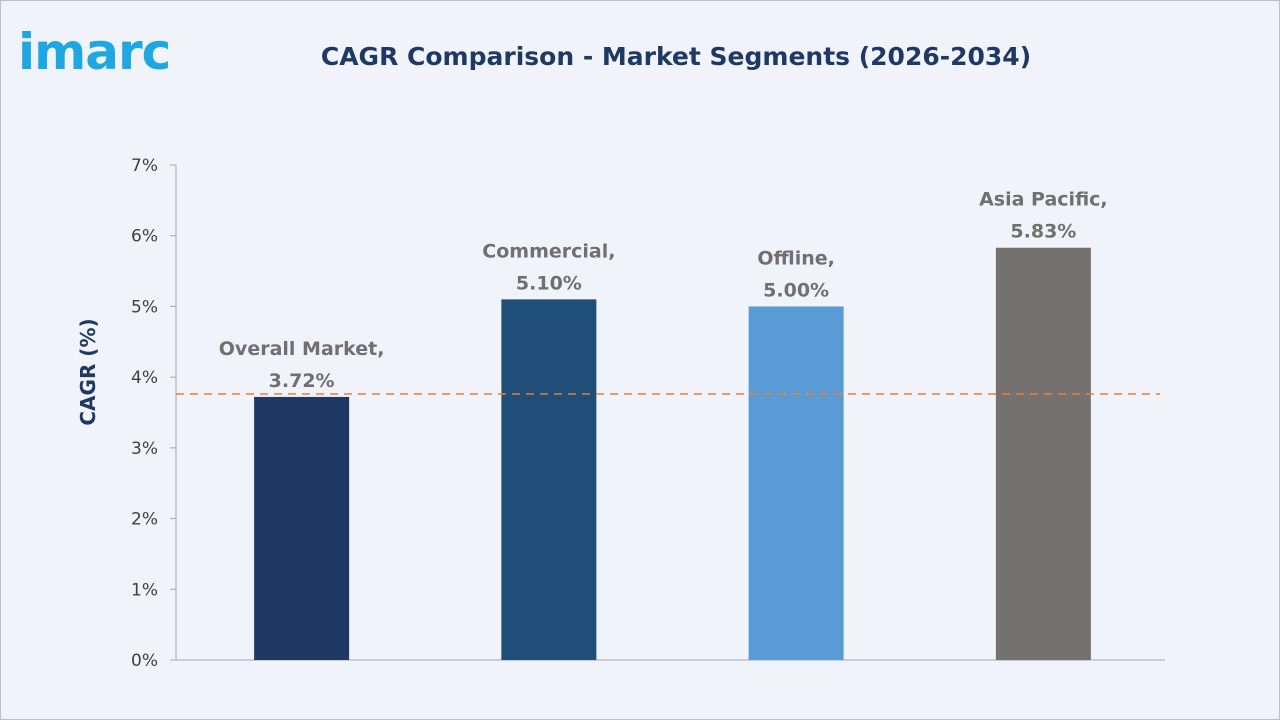 The image size is (1280, 720). I want to click on data-label: 5.83%, so click(1043, 232).